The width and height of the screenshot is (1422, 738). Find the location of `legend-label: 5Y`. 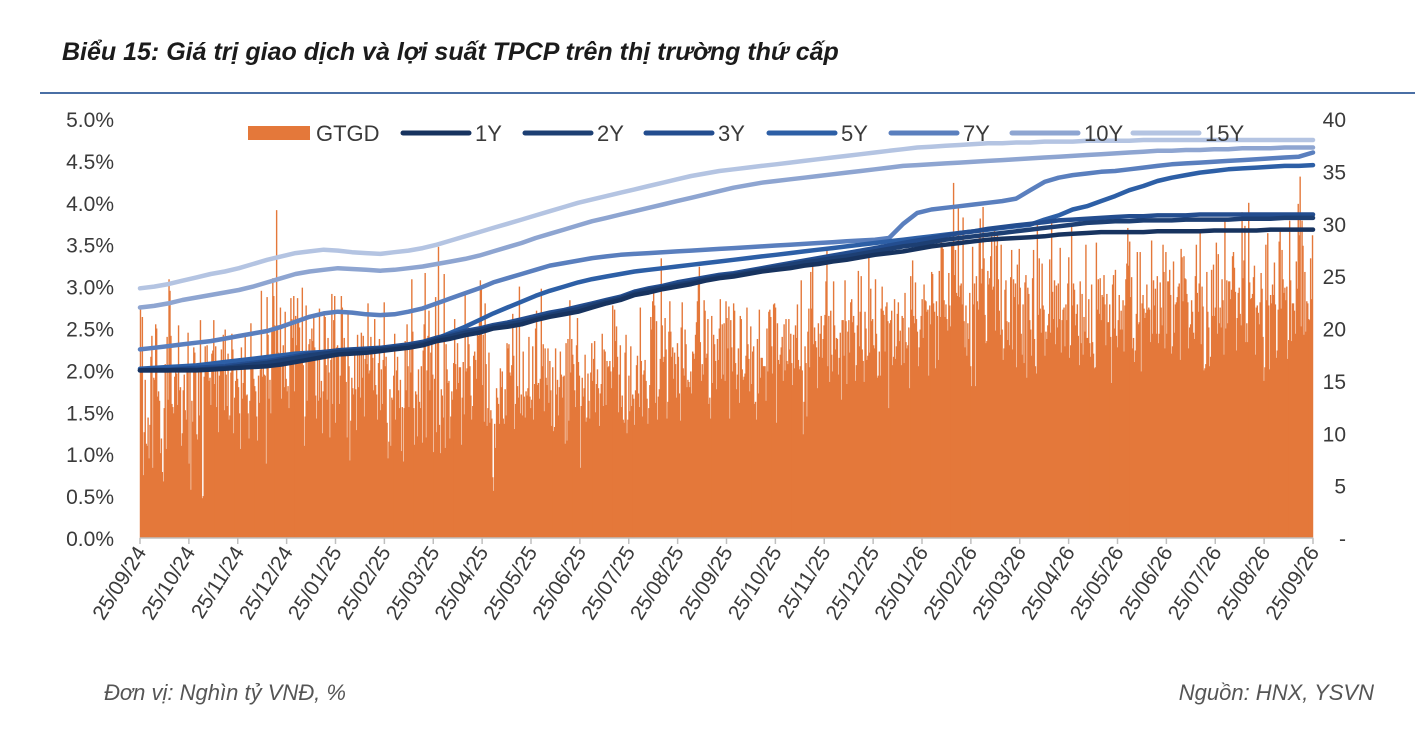

legend-label: 5Y is located at coordinates (854, 133).